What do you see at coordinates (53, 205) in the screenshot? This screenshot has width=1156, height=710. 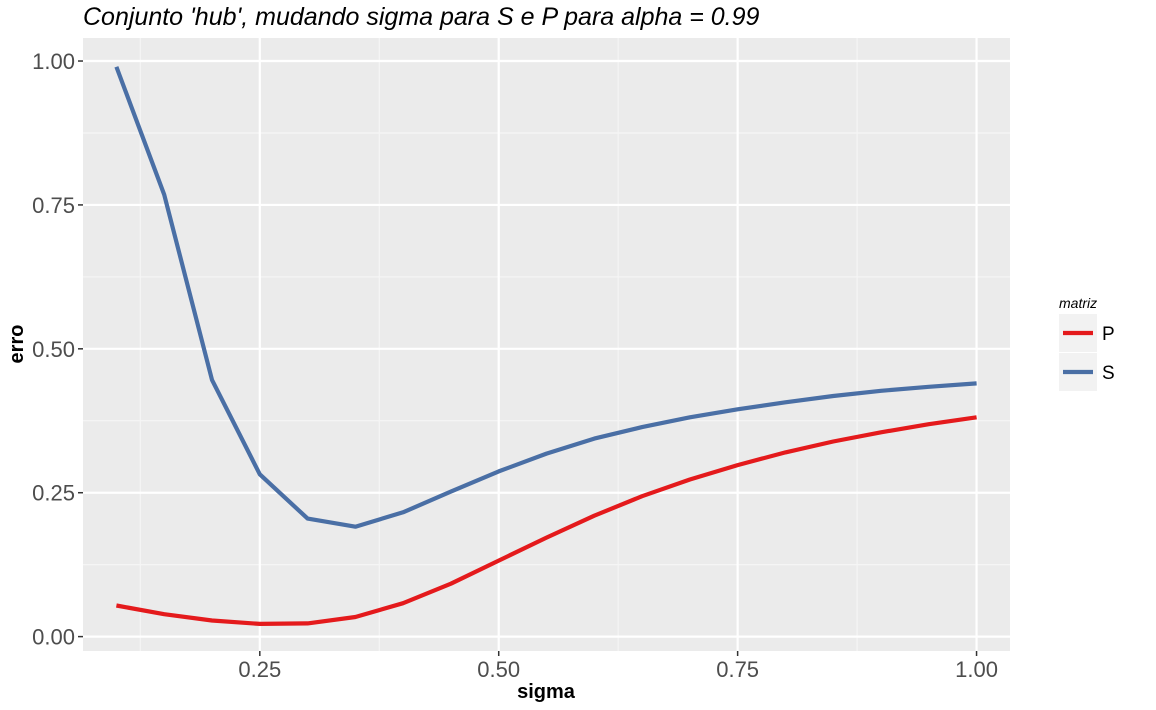 I see `y-tick-label: 0.75` at bounding box center [53, 205].